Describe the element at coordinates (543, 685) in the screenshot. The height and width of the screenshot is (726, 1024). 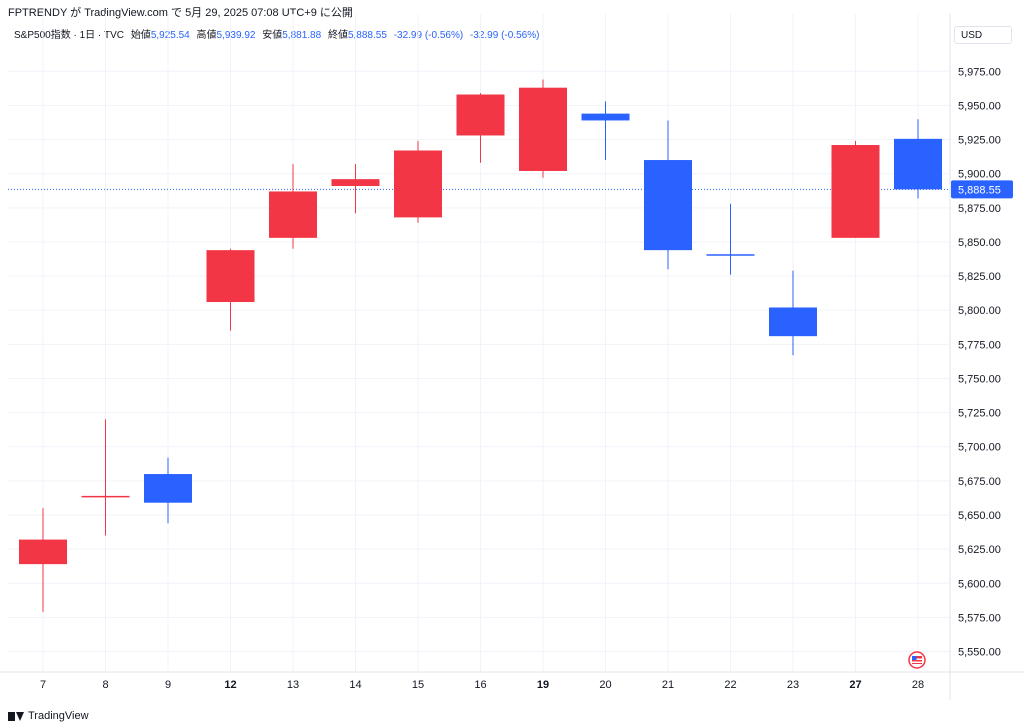
I see `x-tick-label: 19` at that location.